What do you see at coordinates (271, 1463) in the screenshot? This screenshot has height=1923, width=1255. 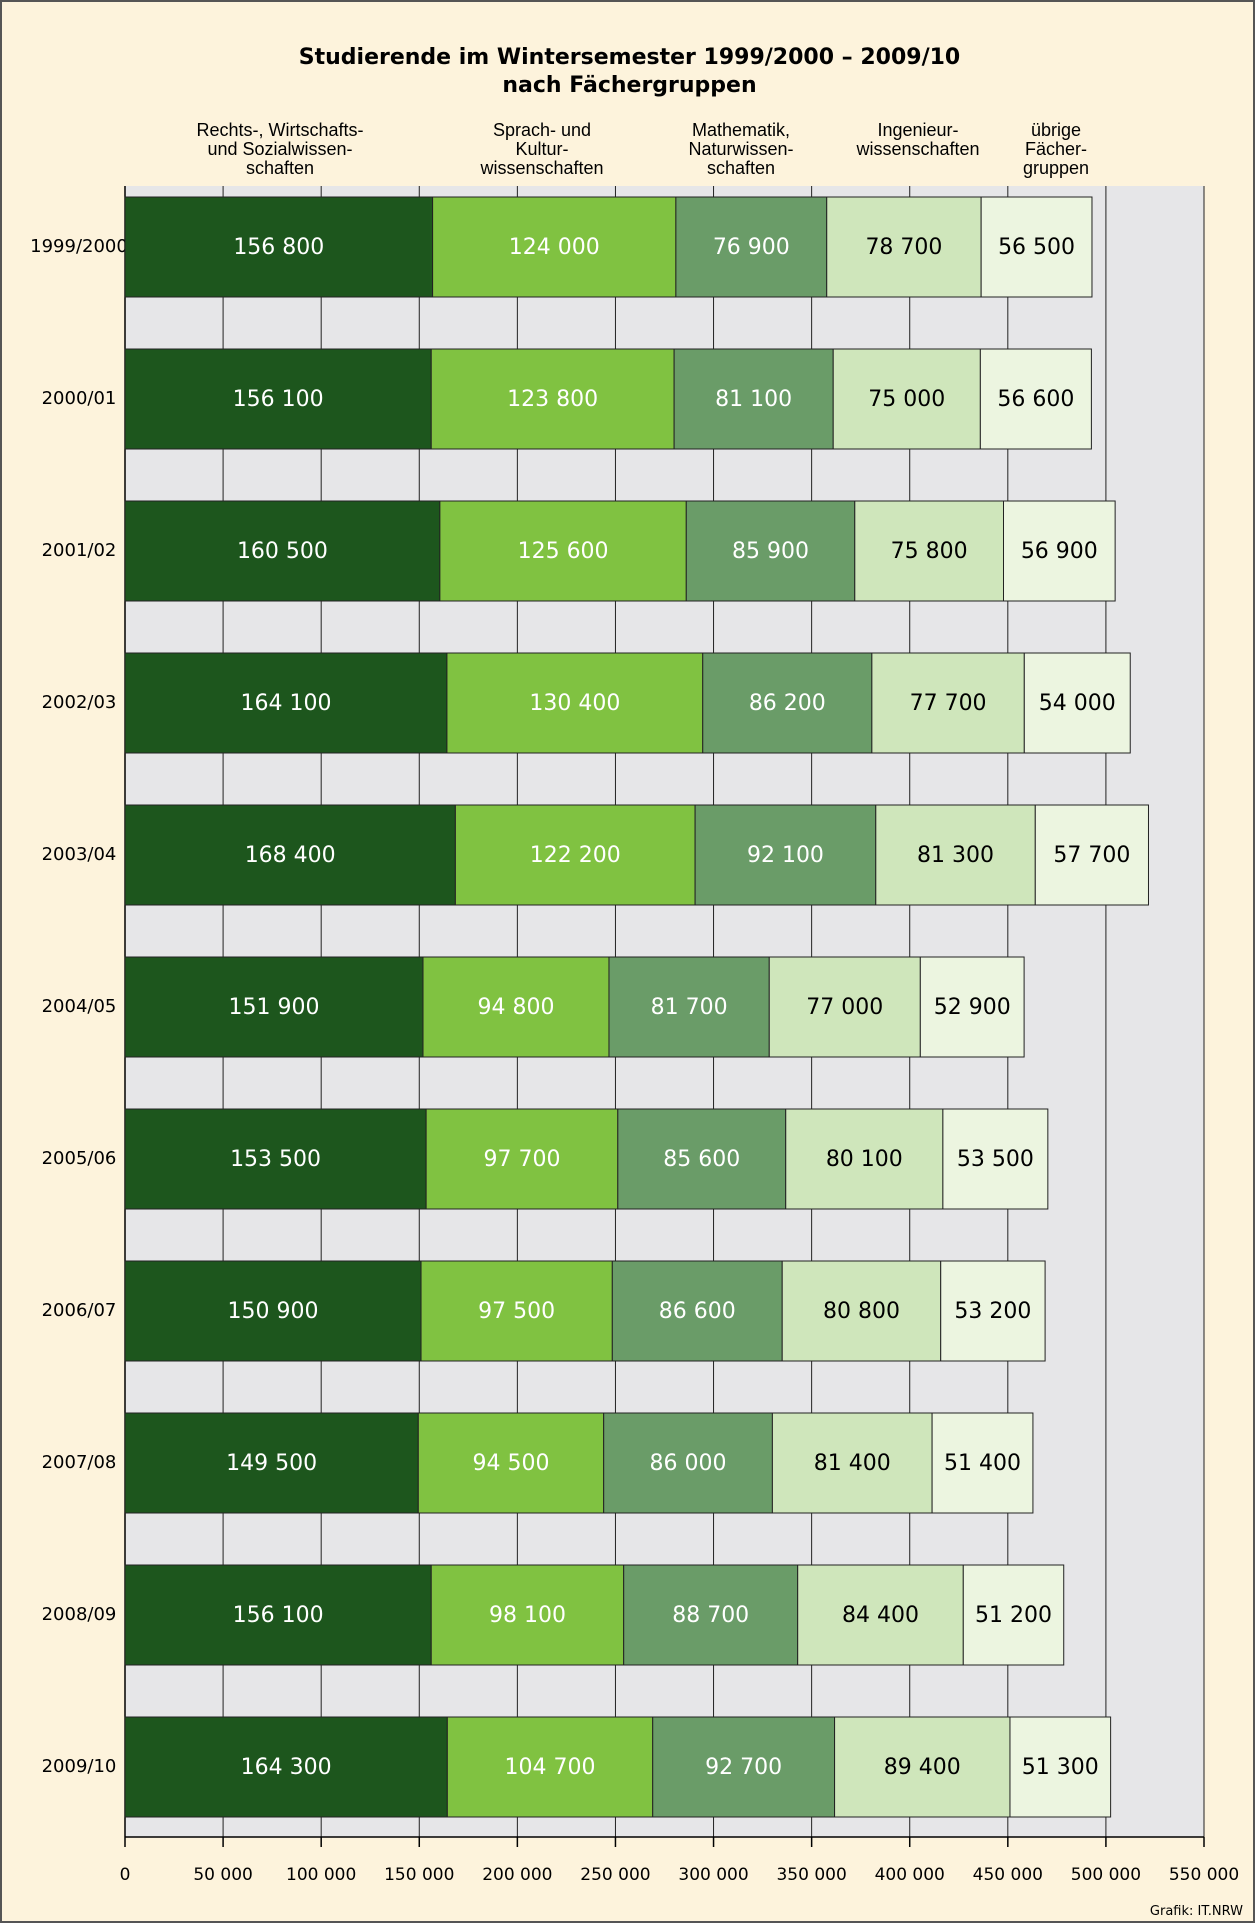 I see `bar-label: 149 500` at bounding box center [271, 1463].